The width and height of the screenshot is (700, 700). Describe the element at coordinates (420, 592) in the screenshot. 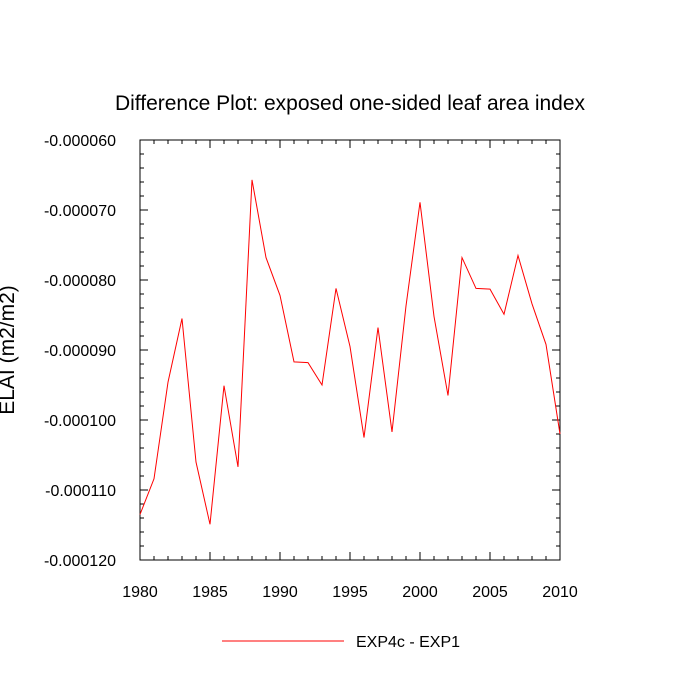

I see `x-tick-label: 2000` at that location.